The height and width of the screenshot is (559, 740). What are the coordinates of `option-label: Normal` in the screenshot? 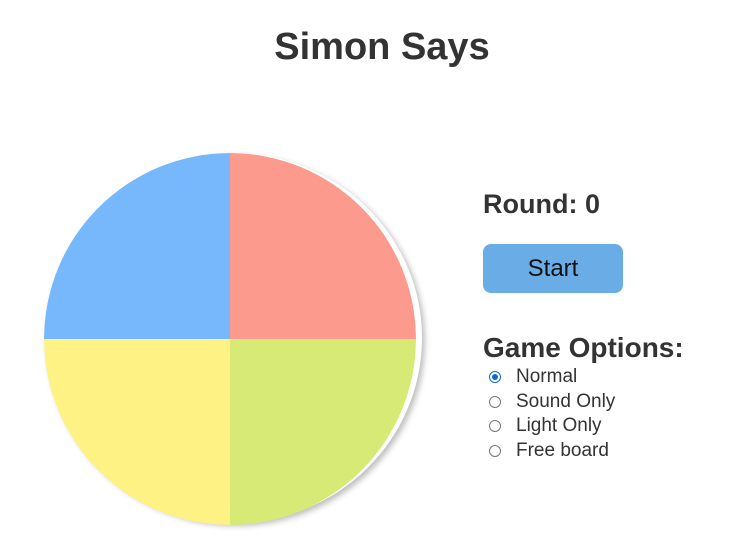 It's located at (547, 377).